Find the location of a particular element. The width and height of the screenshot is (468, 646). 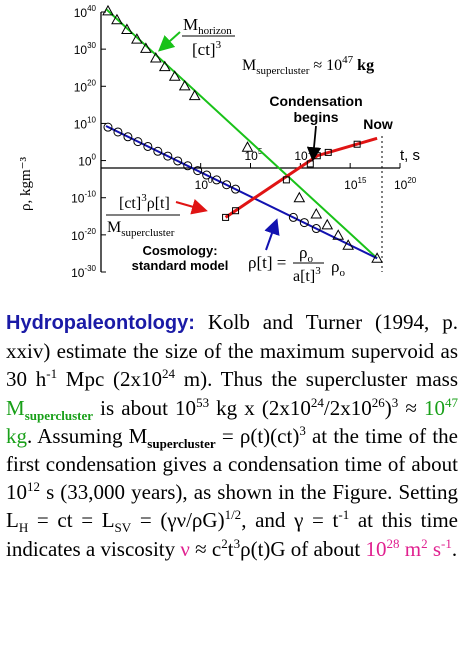

svg-text: [ct]3ρ[t] is located at coordinates (144, 202).